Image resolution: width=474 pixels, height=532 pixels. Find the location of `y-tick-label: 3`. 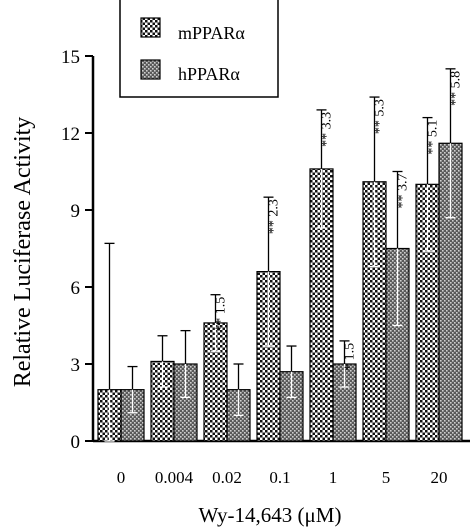

y-tick-label: 3 is located at coordinates (76, 365).